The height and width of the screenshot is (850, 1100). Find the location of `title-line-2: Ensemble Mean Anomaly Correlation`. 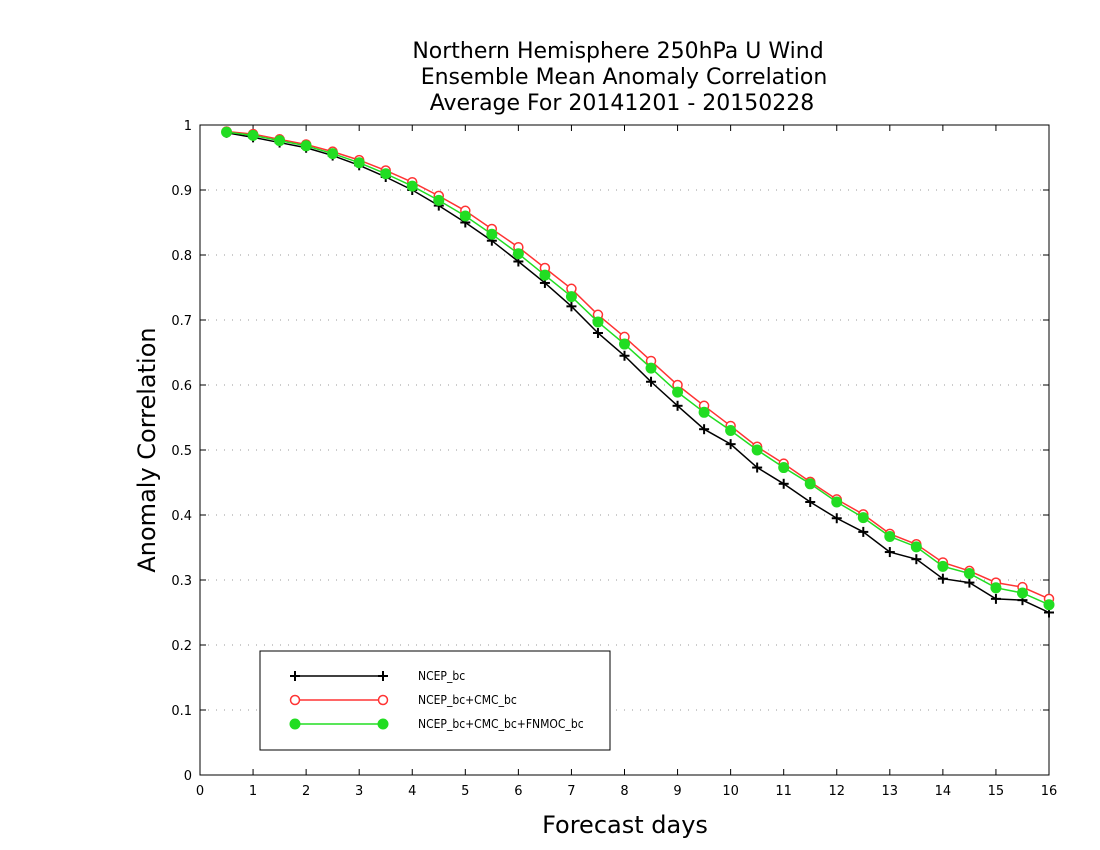

title-line-2: Ensemble Mean Anomaly Correlation is located at coordinates (624, 77).